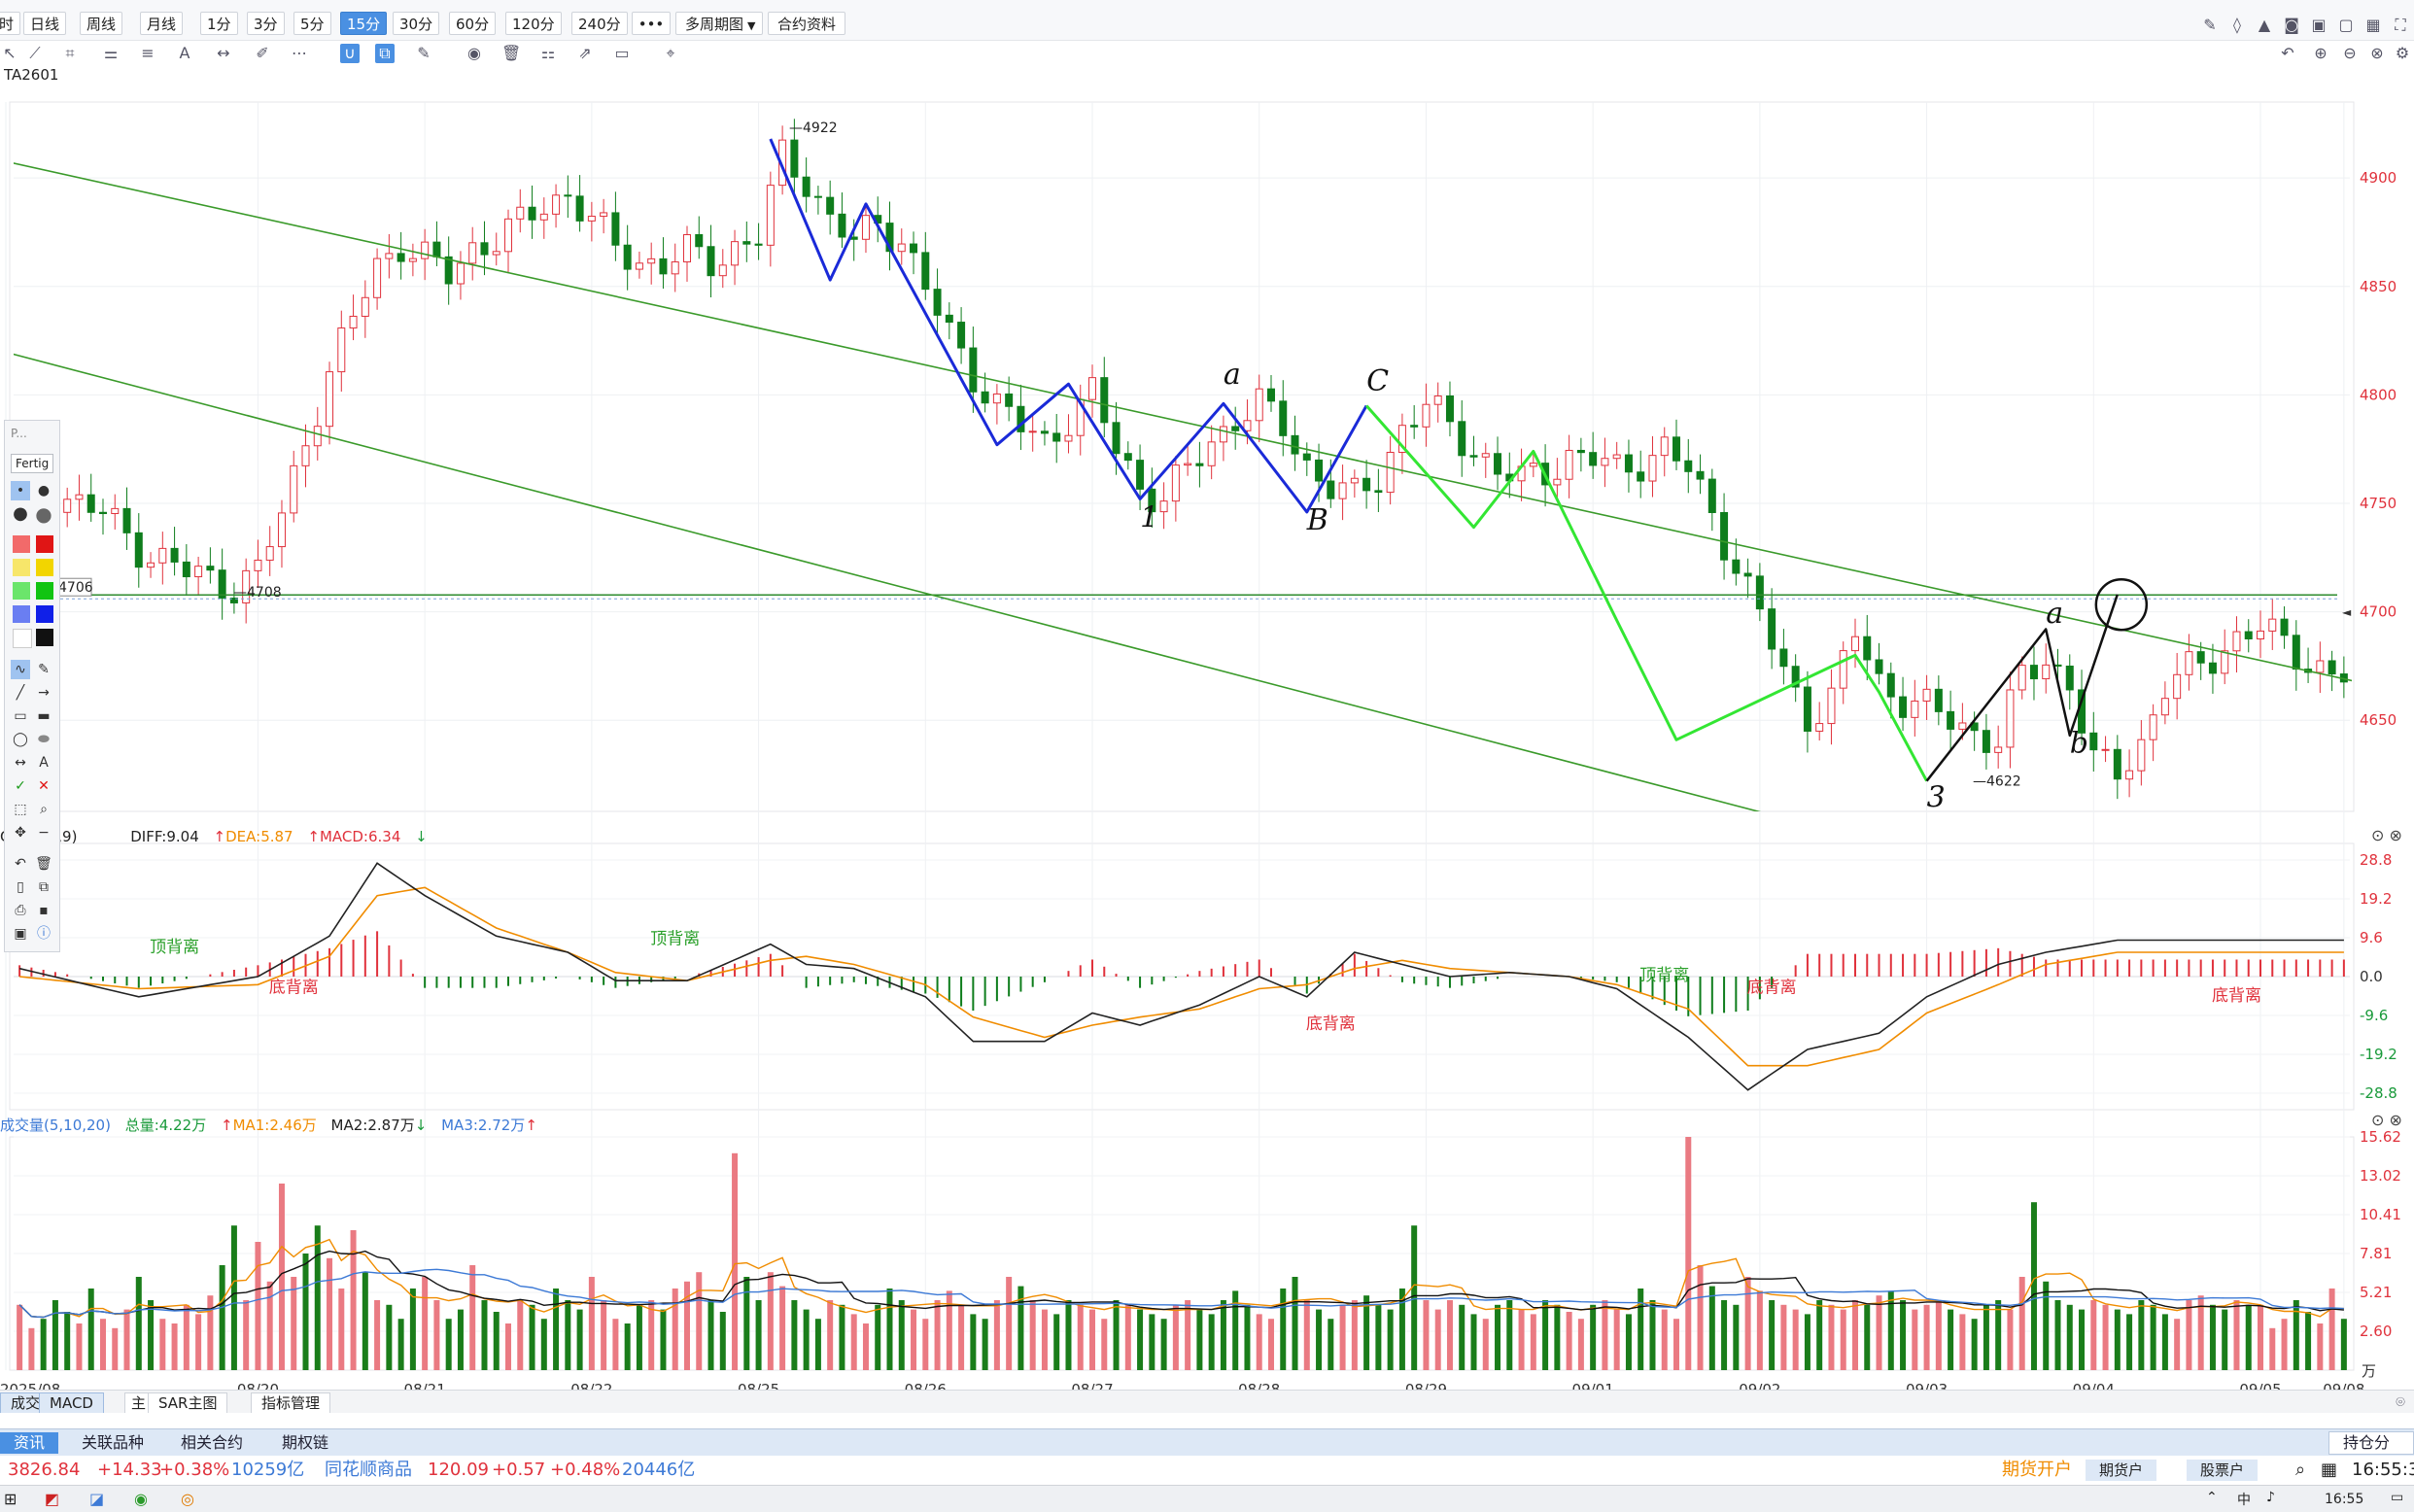 The width and height of the screenshot is (2414, 1512). Describe the element at coordinates (2401, 25) in the screenshot. I see `fullscreen-icon: ⛶` at that location.